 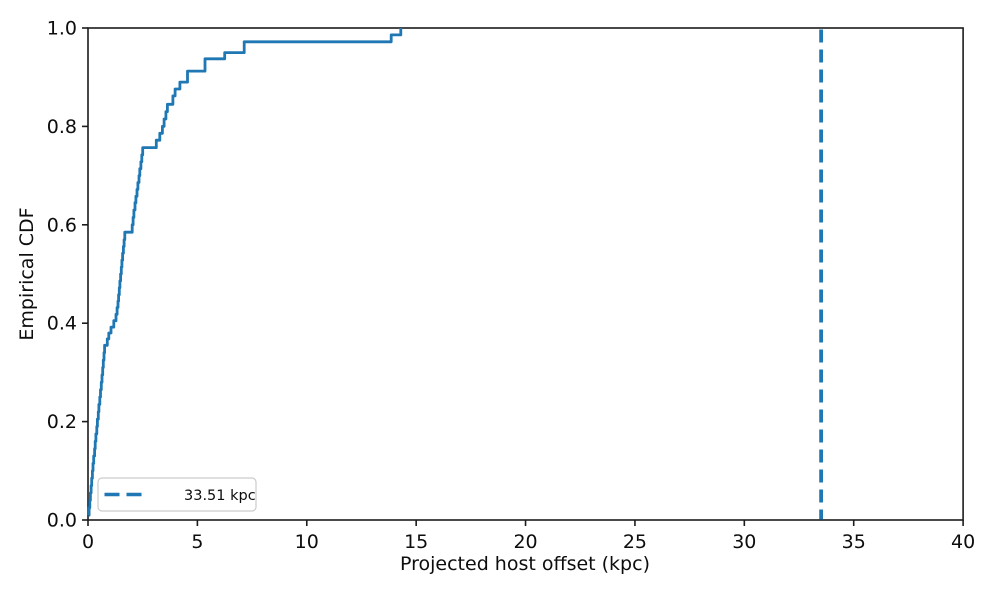 I want to click on x-tick-label: 15, so click(x=416, y=542).